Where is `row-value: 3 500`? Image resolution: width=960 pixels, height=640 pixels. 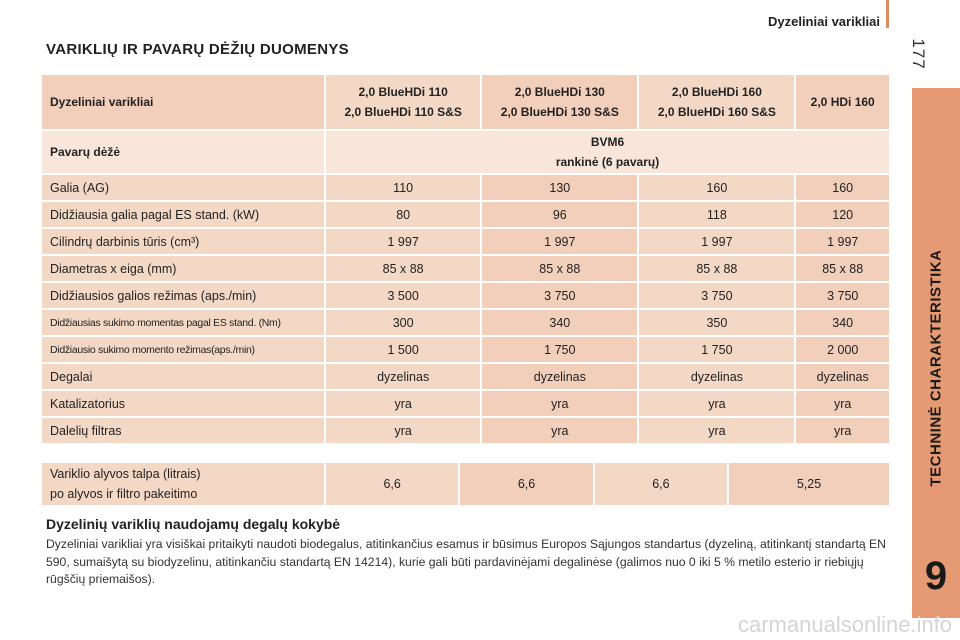 row-value: 3 500 is located at coordinates (403, 295).